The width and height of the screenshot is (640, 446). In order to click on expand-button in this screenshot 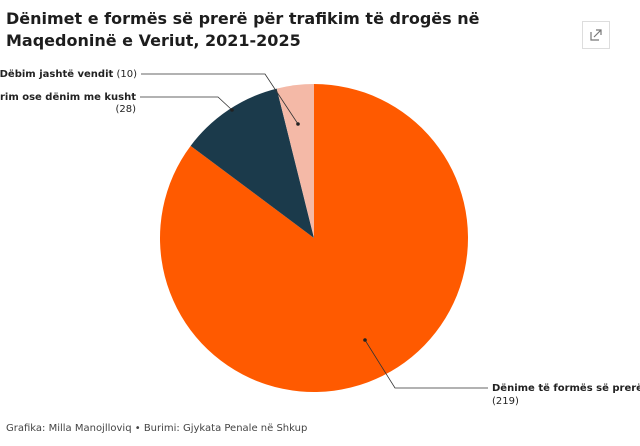, I will do `click(596, 35)`.